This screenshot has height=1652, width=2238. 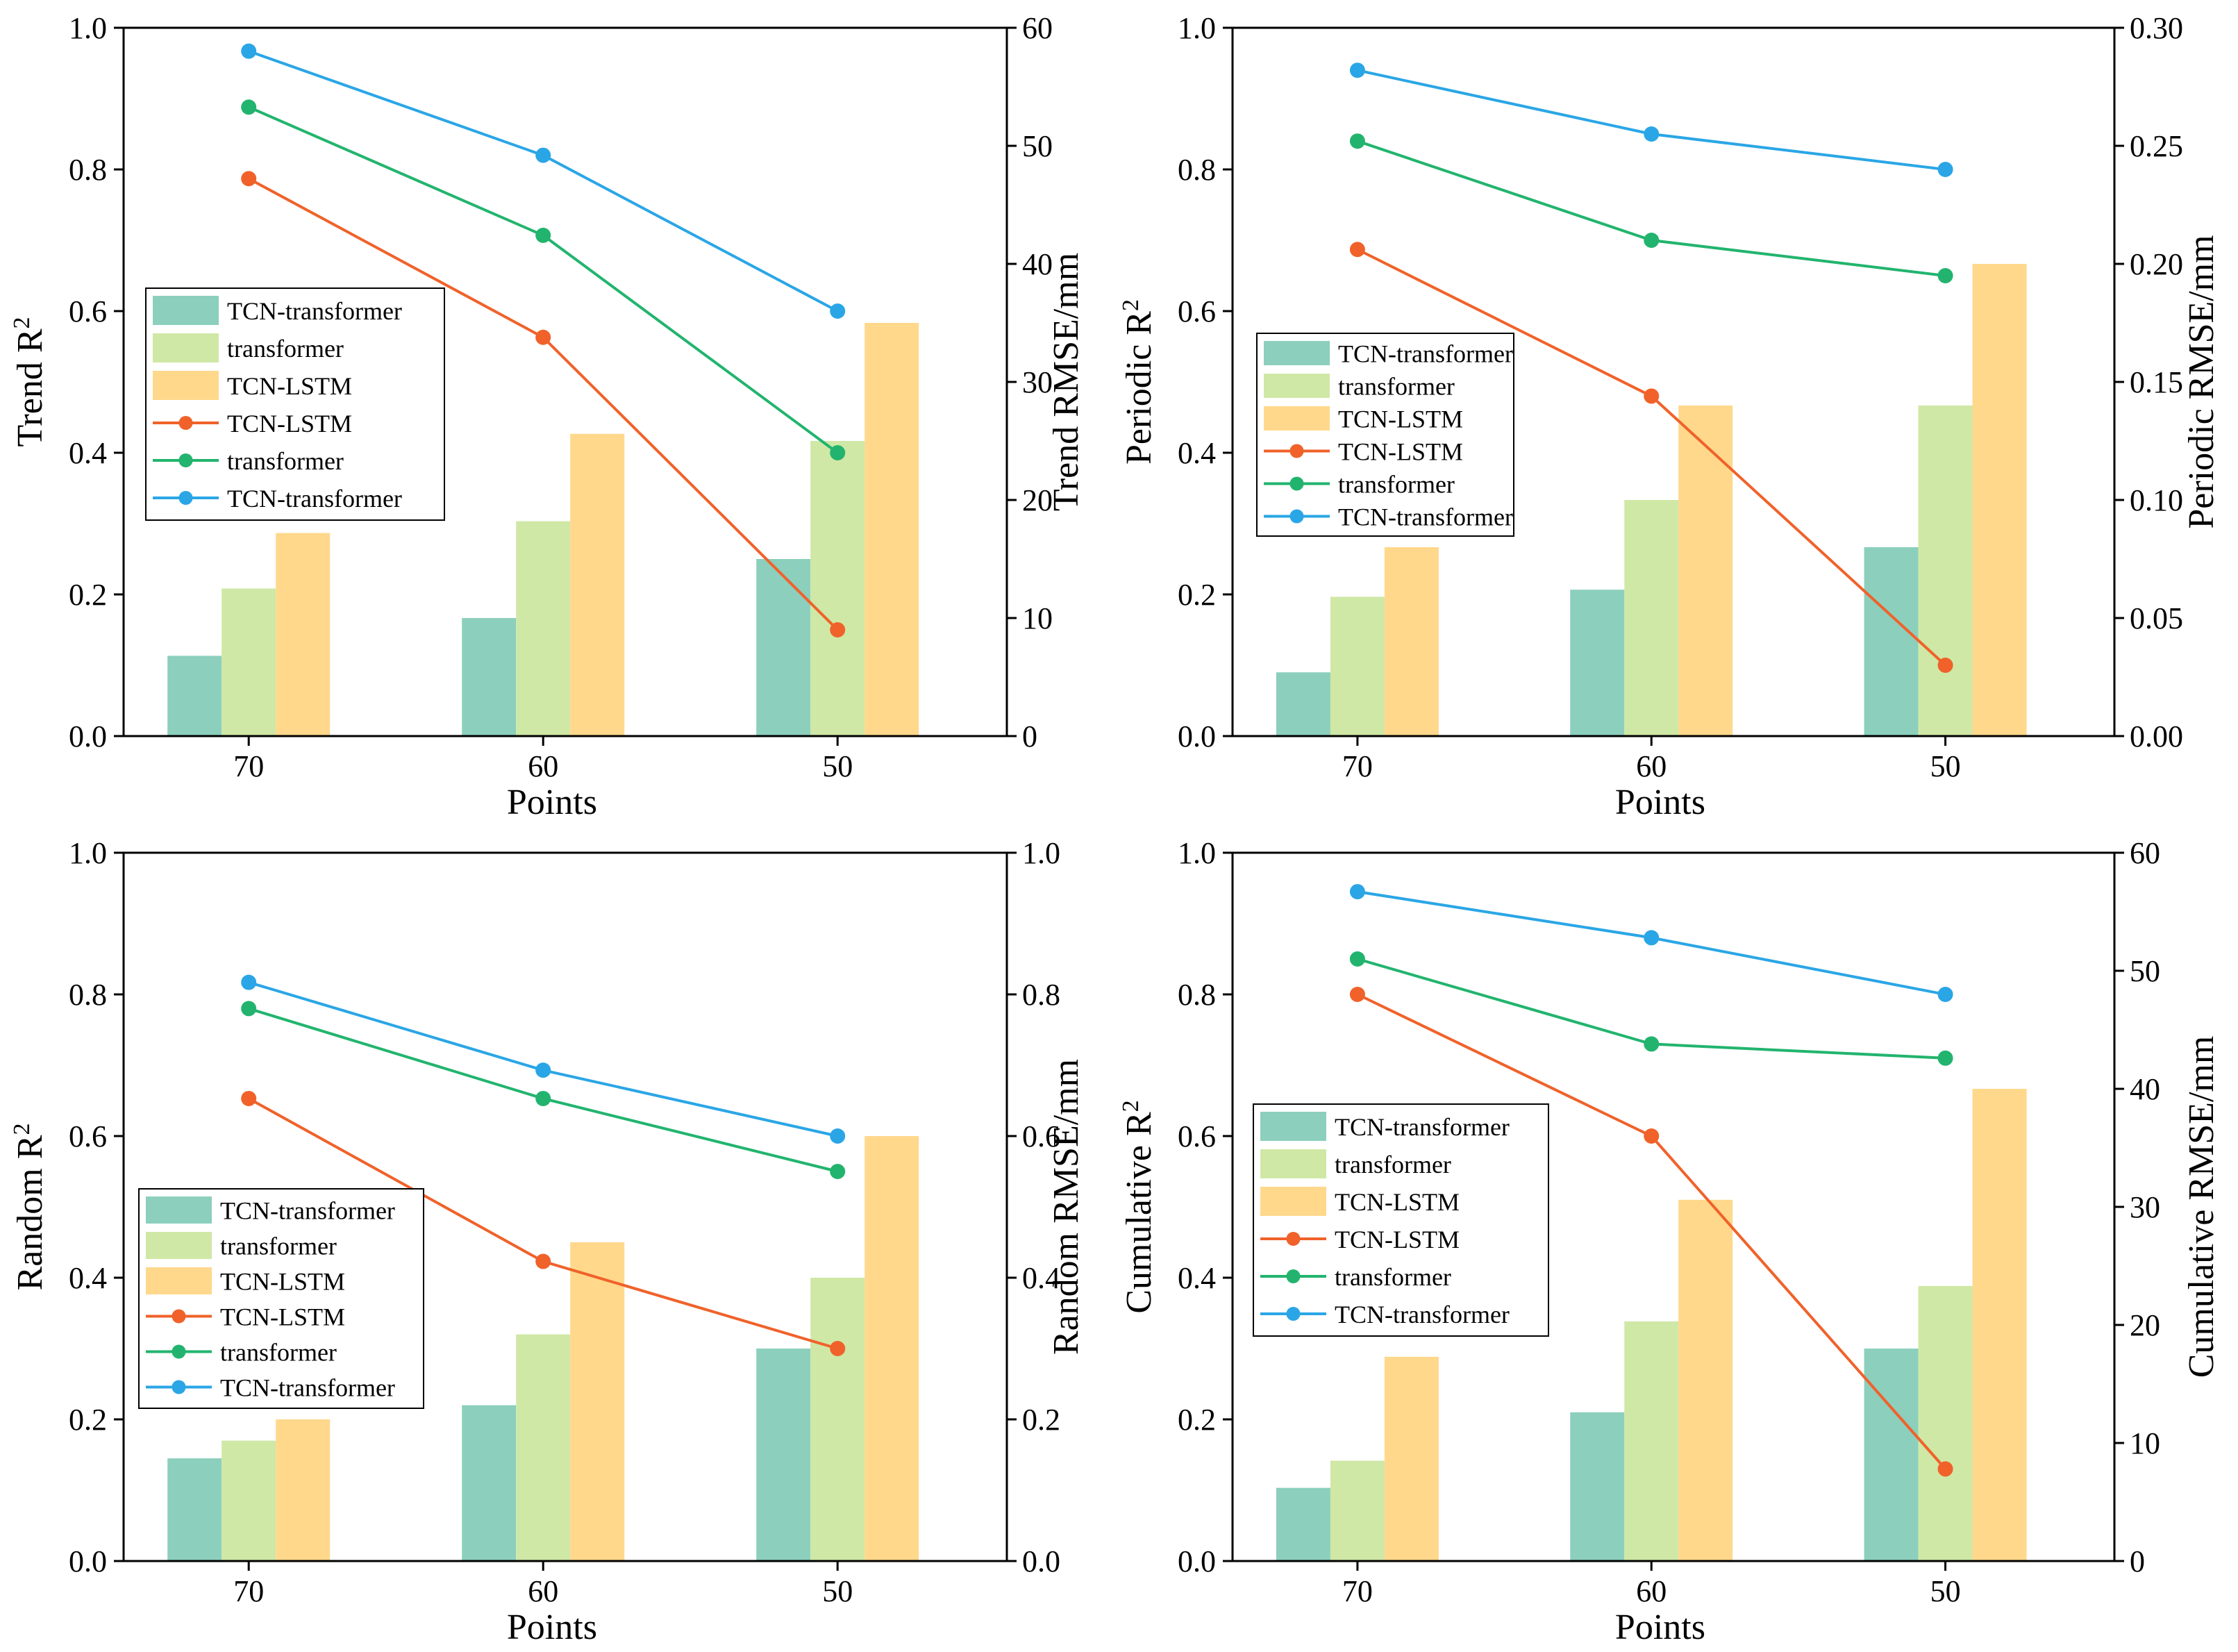 What do you see at coordinates (543, 180) in the screenshot?
I see `line-tcn-transformer` at bounding box center [543, 180].